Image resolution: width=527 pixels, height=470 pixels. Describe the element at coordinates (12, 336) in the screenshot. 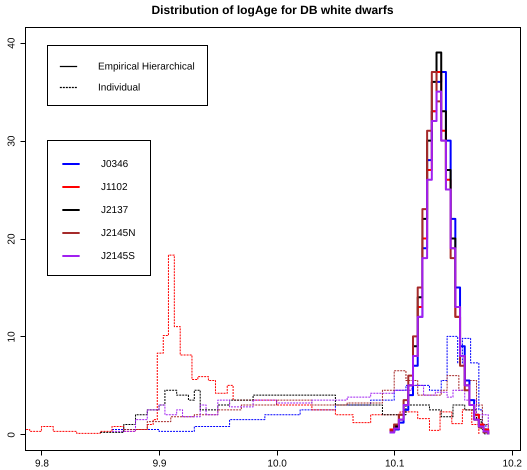

I see `y-tick-label: 10` at that location.